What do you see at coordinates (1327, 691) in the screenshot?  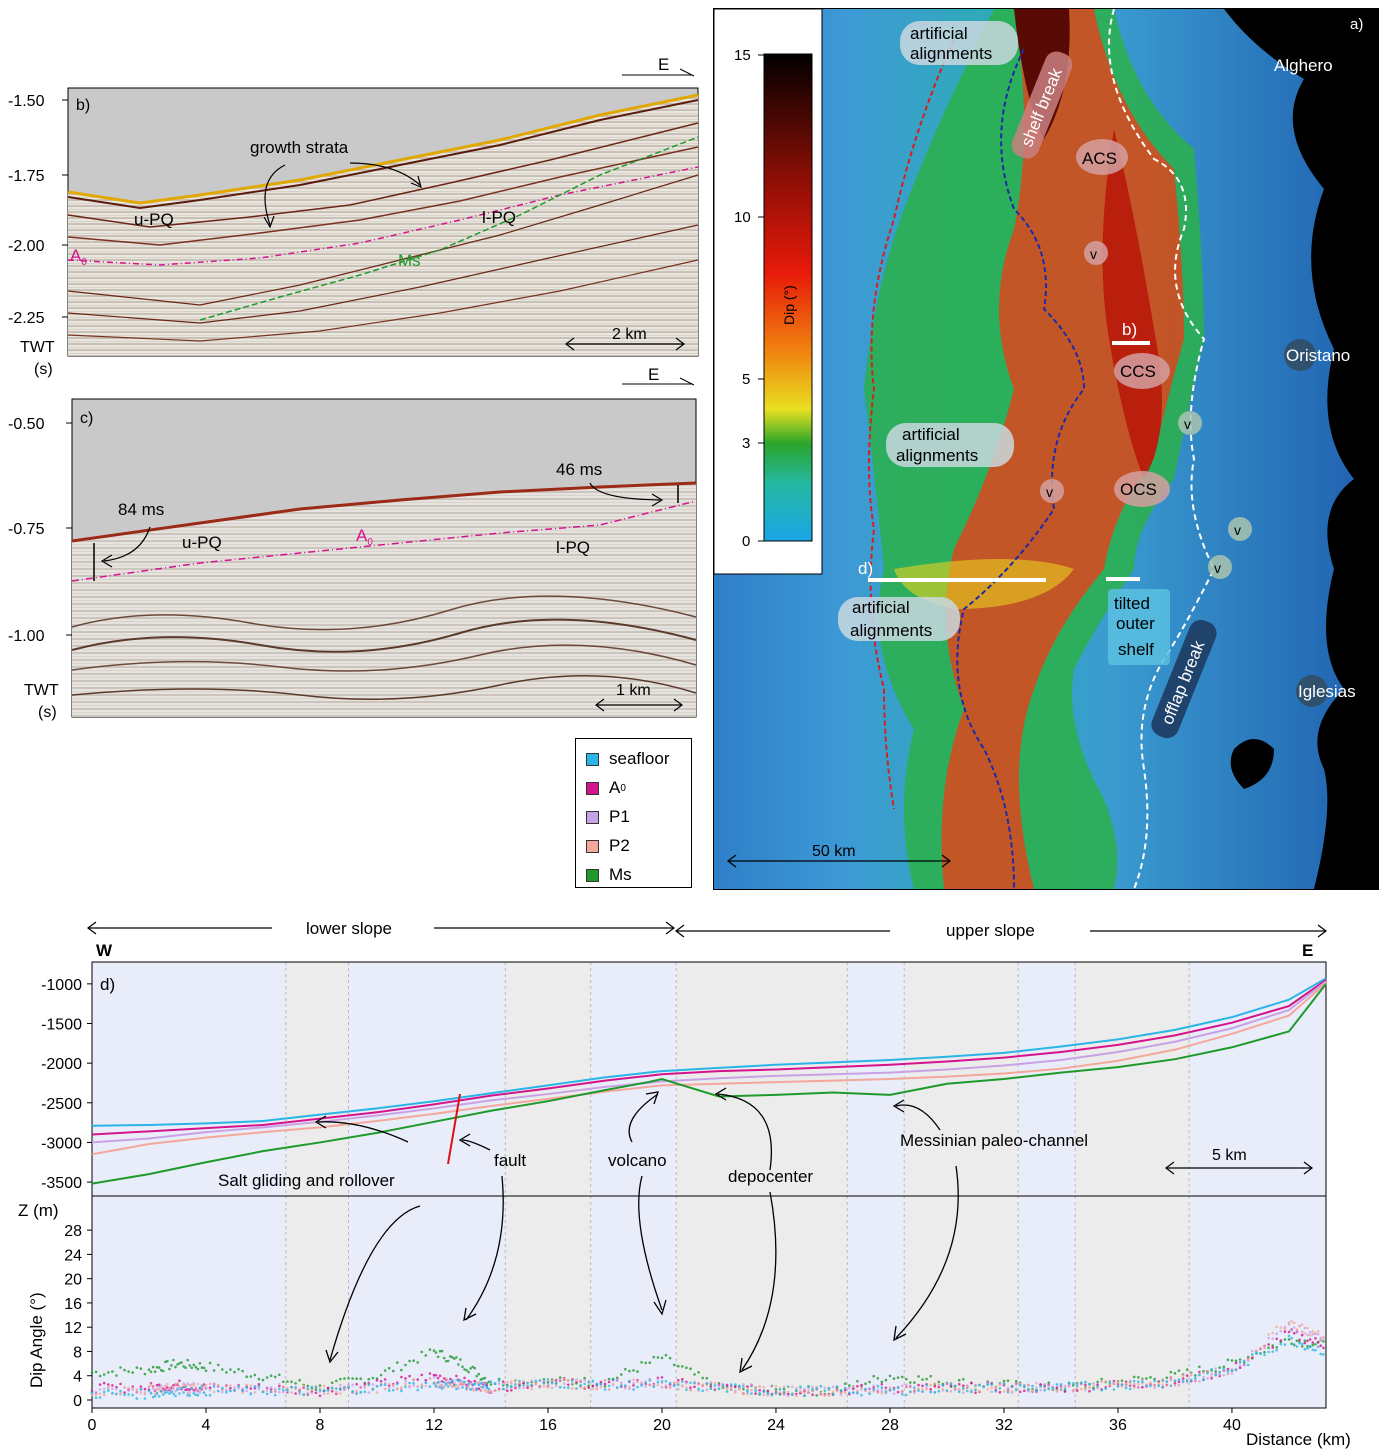 I see `town-iglesias: Iglesias` at bounding box center [1327, 691].